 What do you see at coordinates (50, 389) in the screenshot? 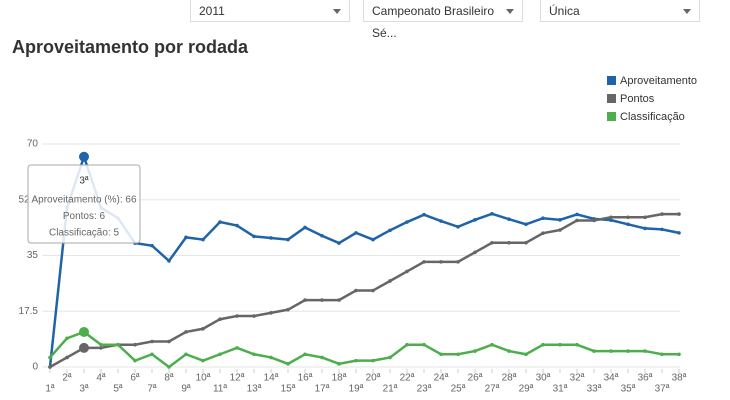
I see `x-tick-label: 1ª` at bounding box center [50, 389].